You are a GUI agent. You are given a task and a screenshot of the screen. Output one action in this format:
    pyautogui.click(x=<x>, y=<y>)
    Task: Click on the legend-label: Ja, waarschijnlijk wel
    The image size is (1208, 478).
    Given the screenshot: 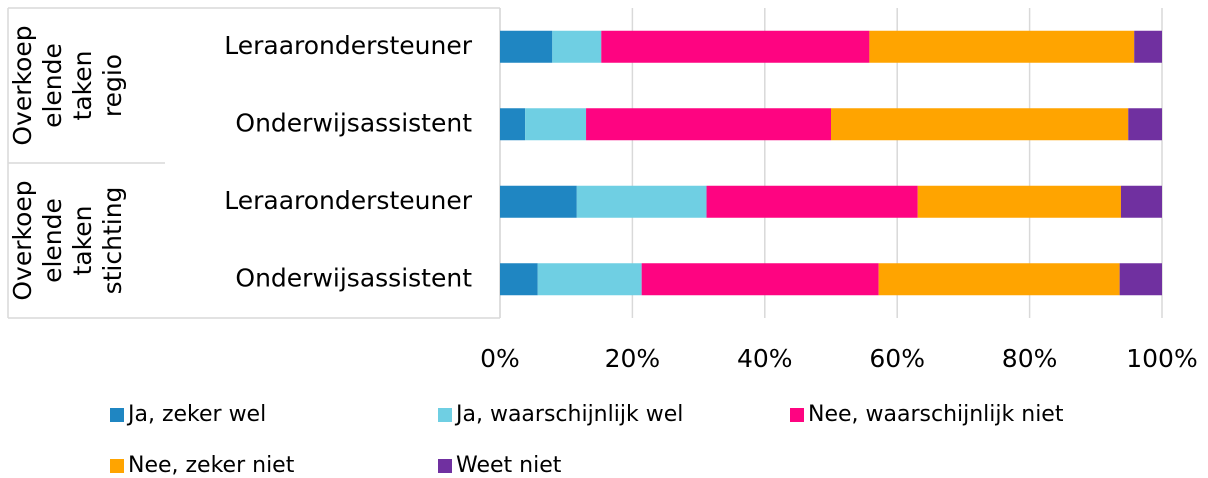 What is the action you would take?
    pyautogui.click(x=568, y=414)
    